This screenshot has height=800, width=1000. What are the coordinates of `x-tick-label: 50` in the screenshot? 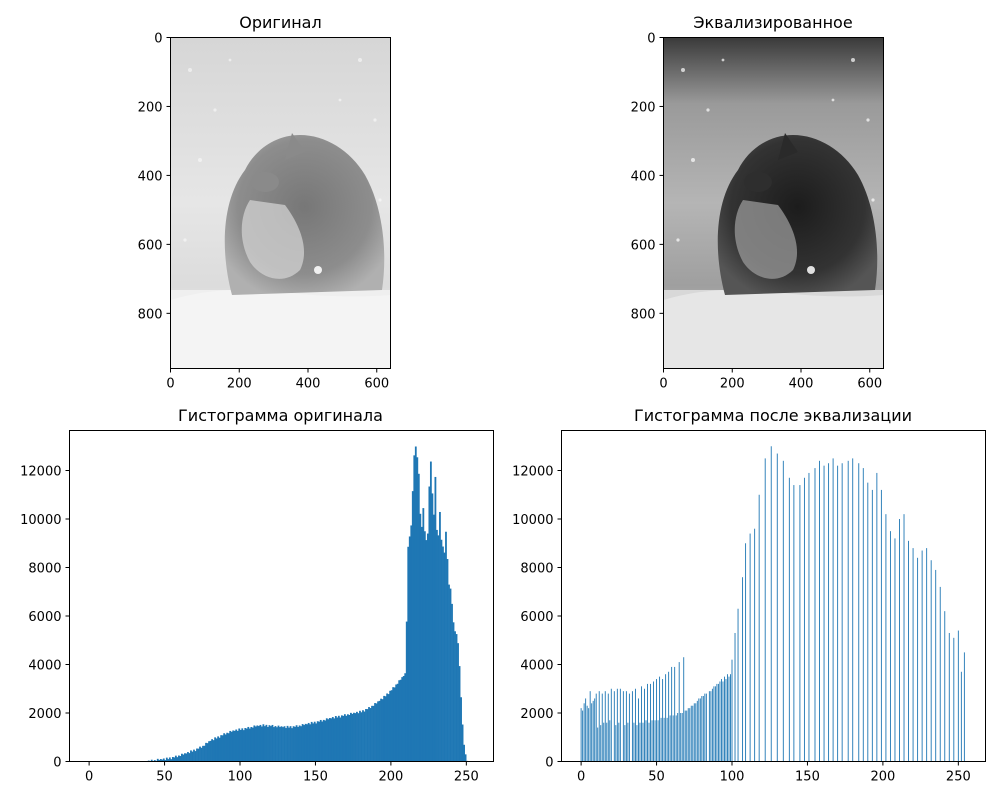 It's located at (164, 777).